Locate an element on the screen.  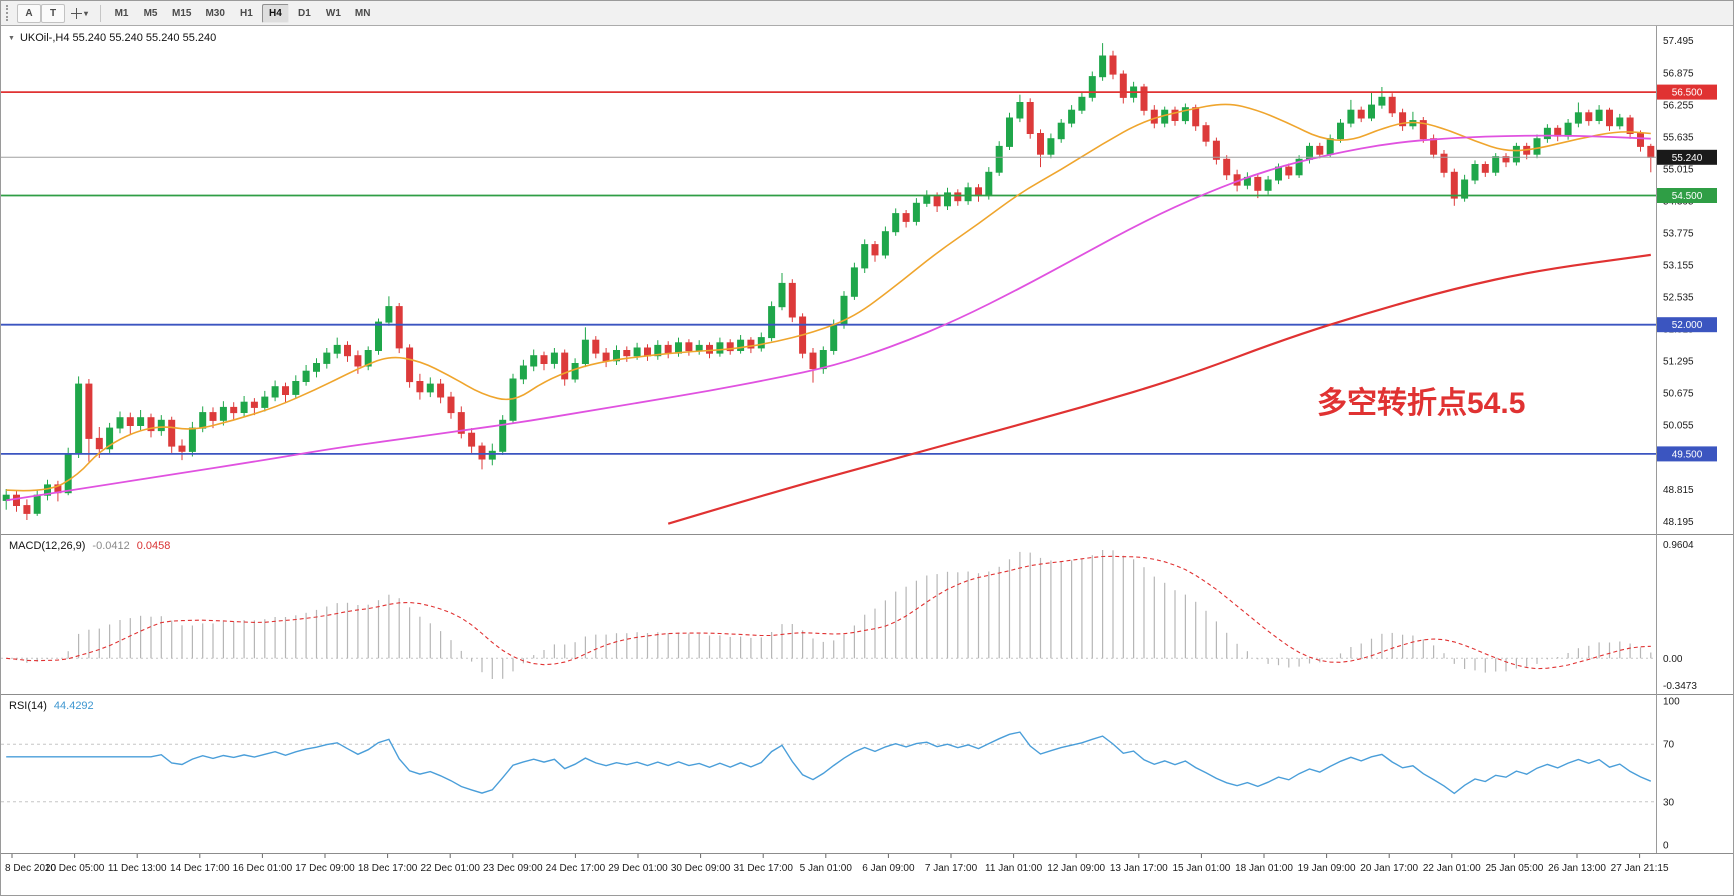
svg-text: 55.015 is located at coordinates (1678, 169).